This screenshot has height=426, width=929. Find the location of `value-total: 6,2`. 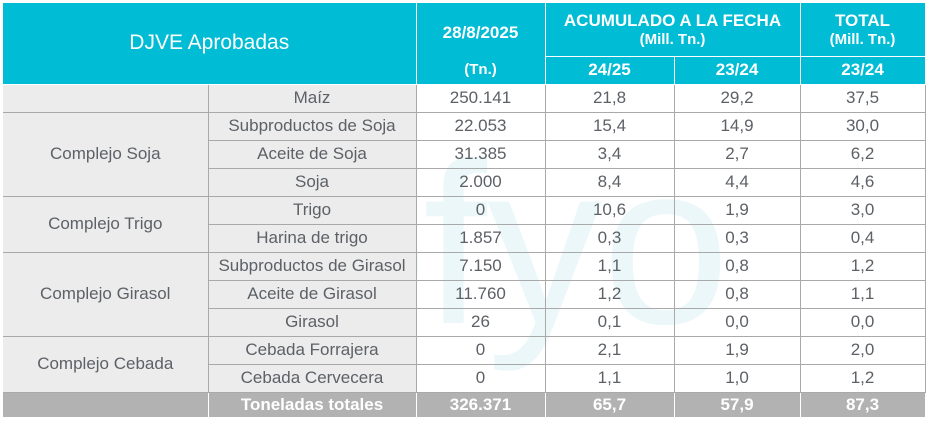

value-total: 6,2 is located at coordinates (863, 154).